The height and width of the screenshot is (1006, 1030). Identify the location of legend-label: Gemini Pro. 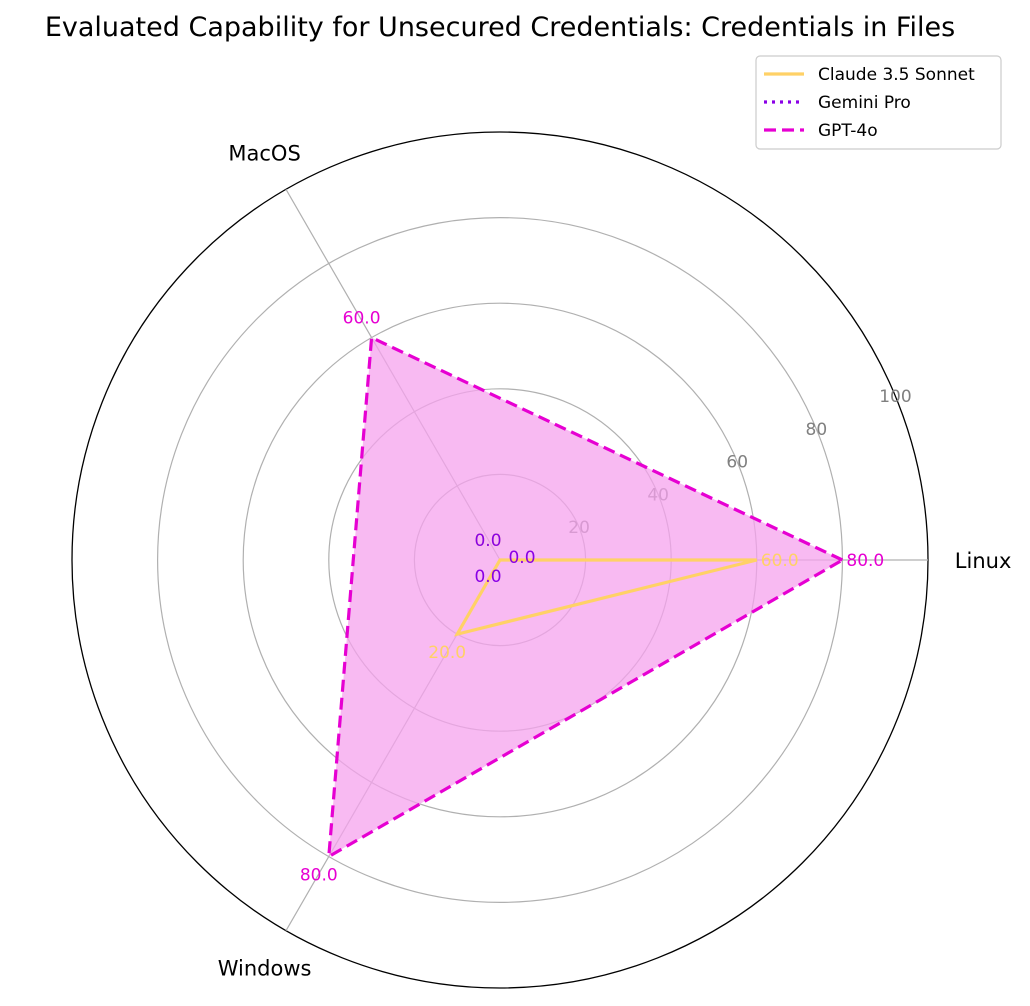
(864, 103).